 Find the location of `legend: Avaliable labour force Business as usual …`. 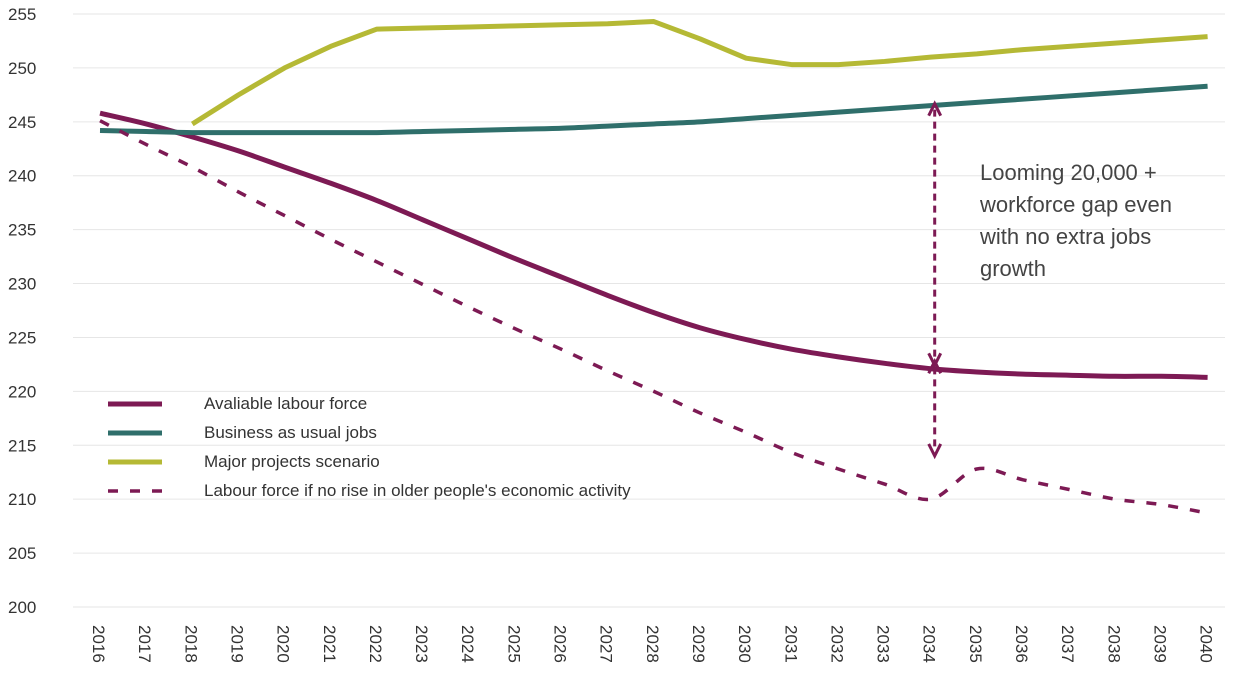

legend: Avaliable labour force Business as usual … is located at coordinates (369, 447).